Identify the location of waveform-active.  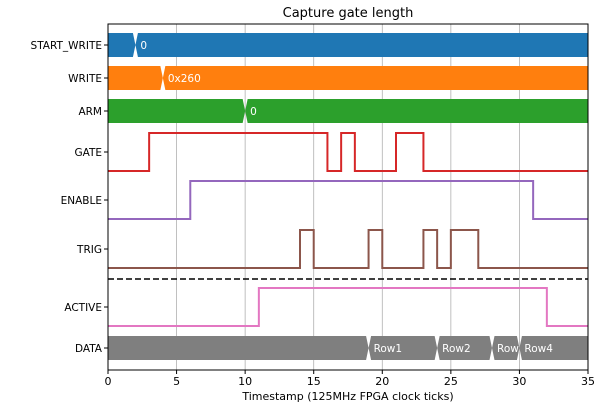
(348, 307).